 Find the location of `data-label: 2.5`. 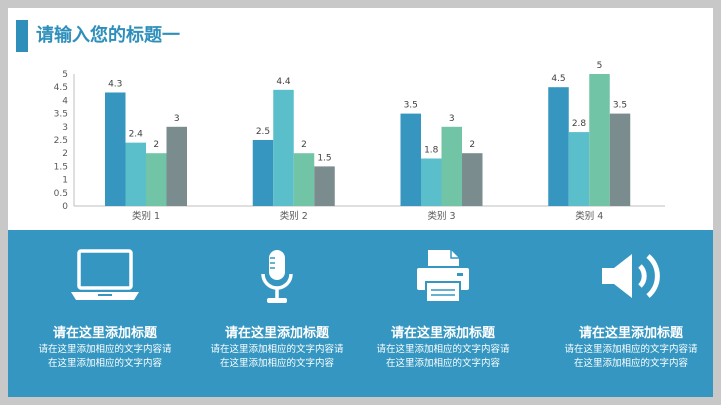

data-label: 2.5 is located at coordinates (263, 132).